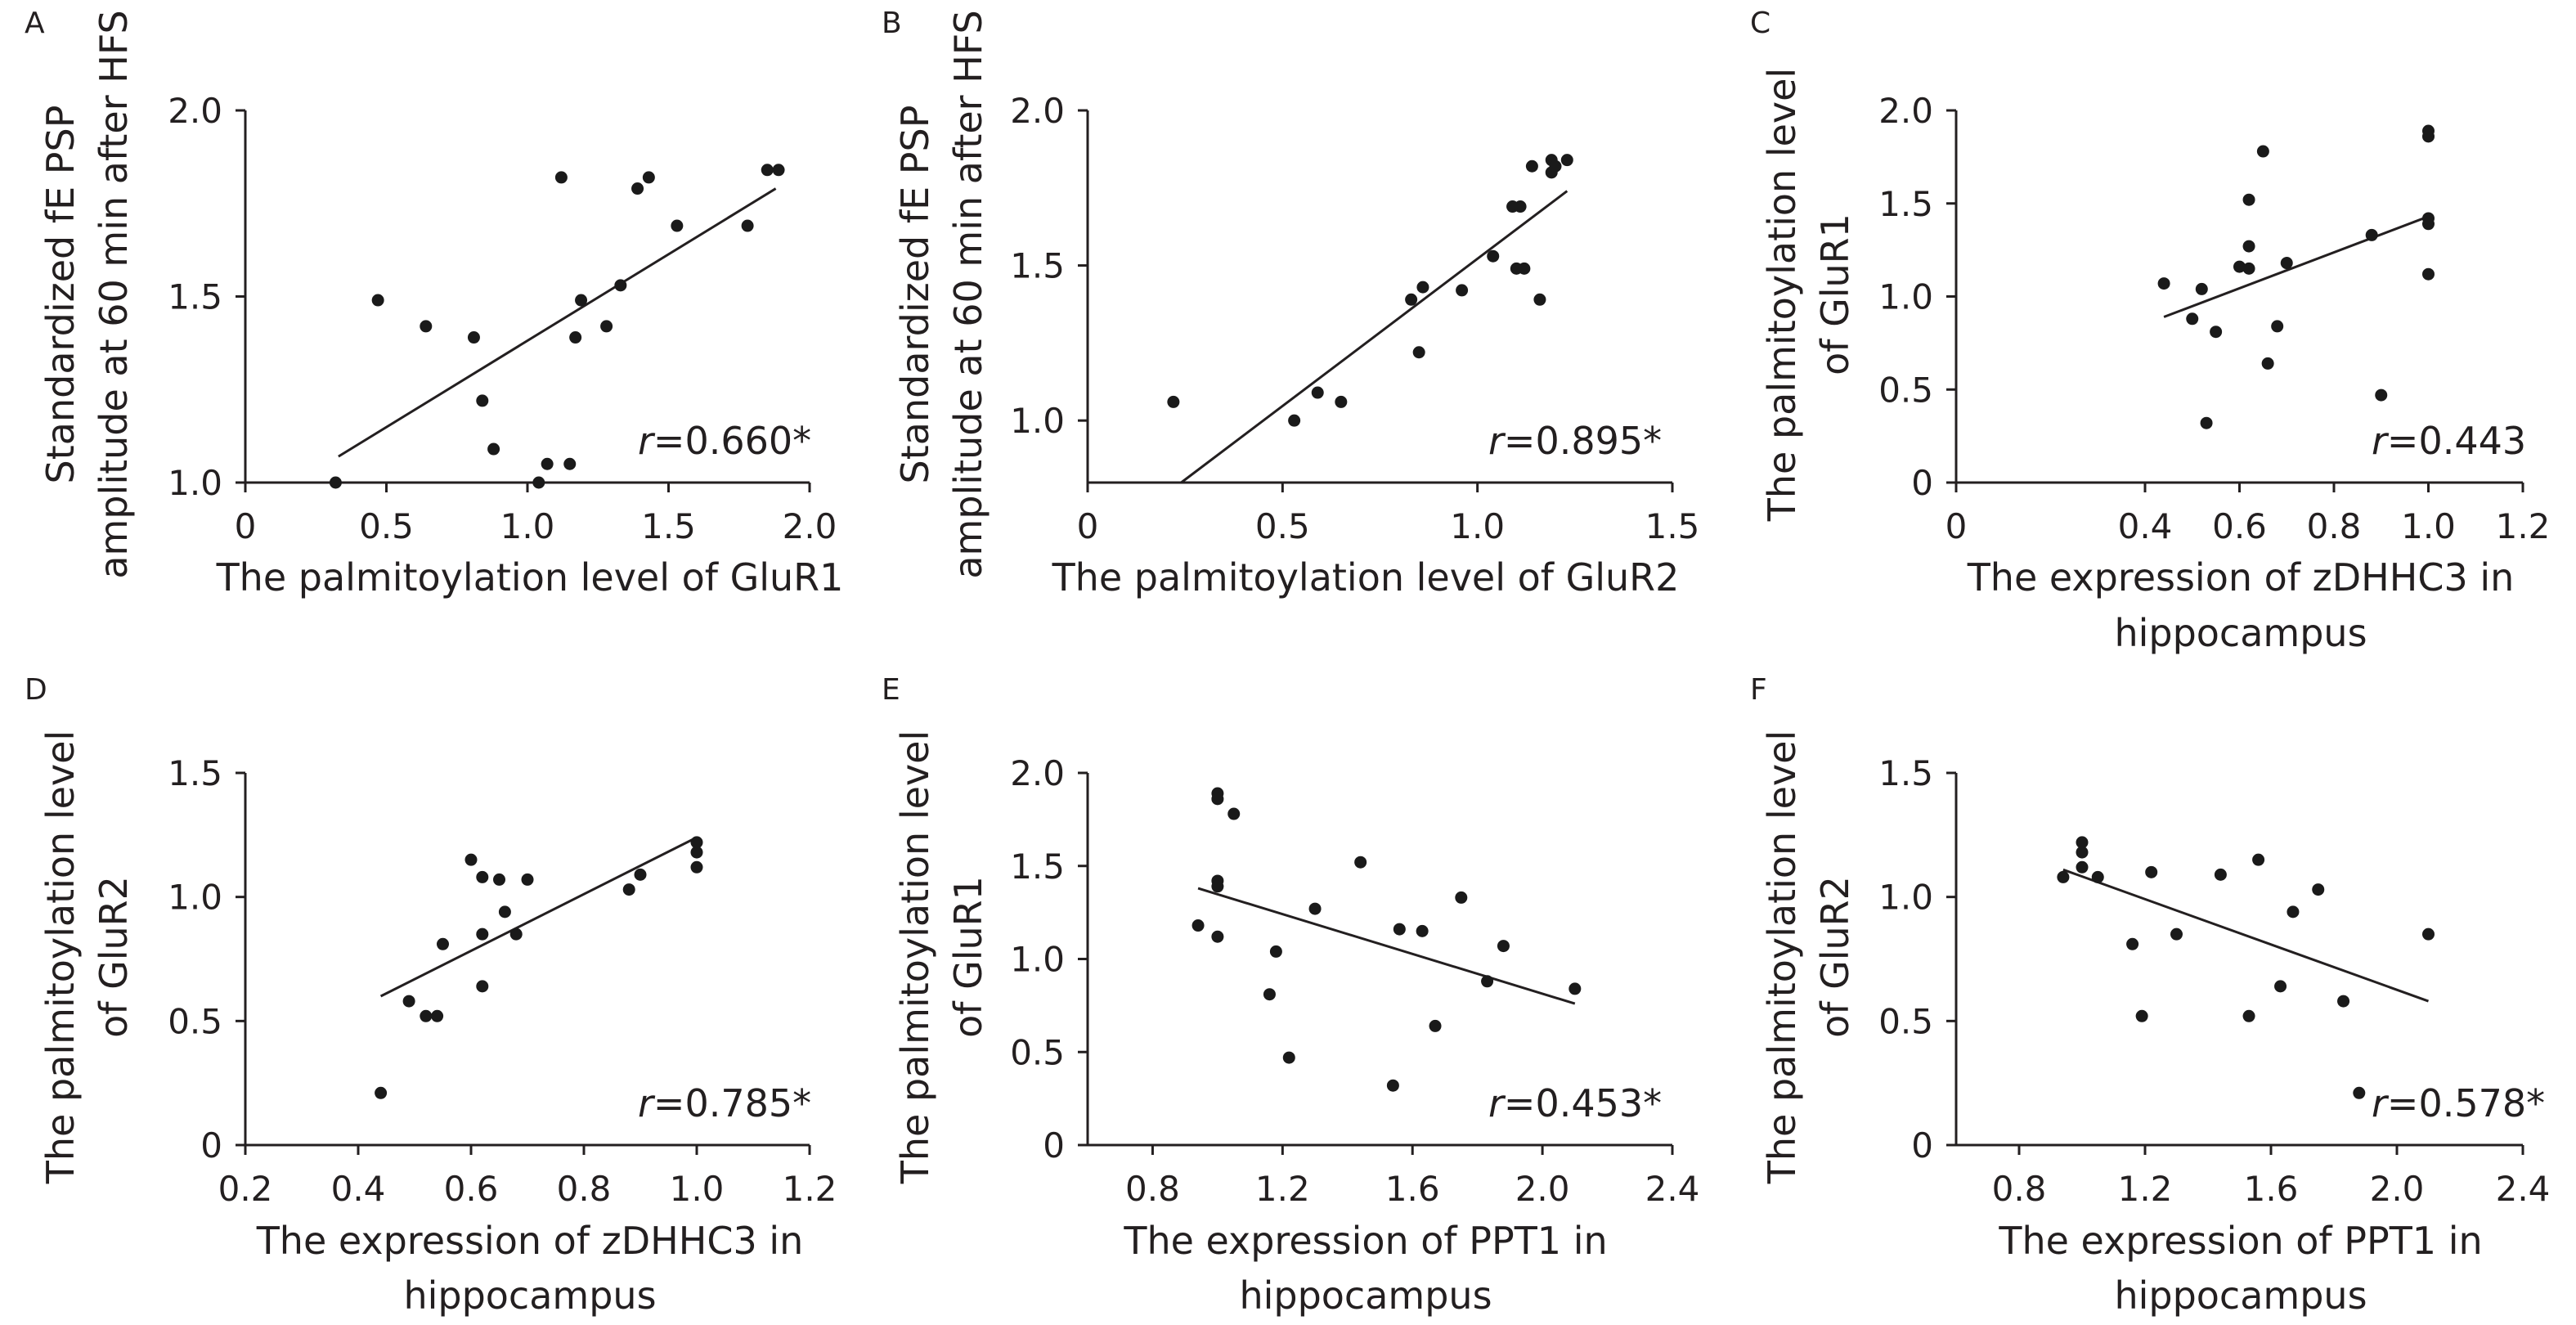 Image resolution: width=2576 pixels, height=1325 pixels. Describe the element at coordinates (1282, 526) in the screenshot. I see `x-tick-label: 0.5` at that location.